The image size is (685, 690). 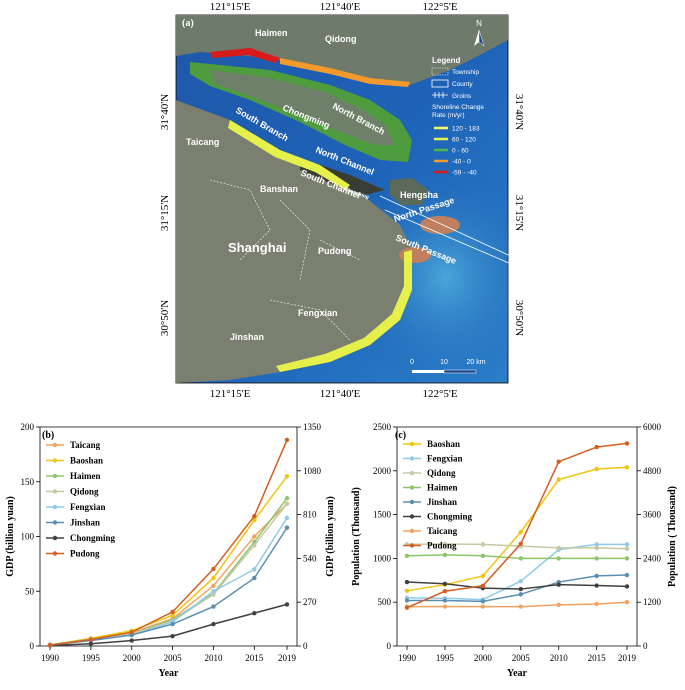 What do you see at coordinates (341, 39) in the screenshot?
I see `place-label: Qidong` at bounding box center [341, 39].